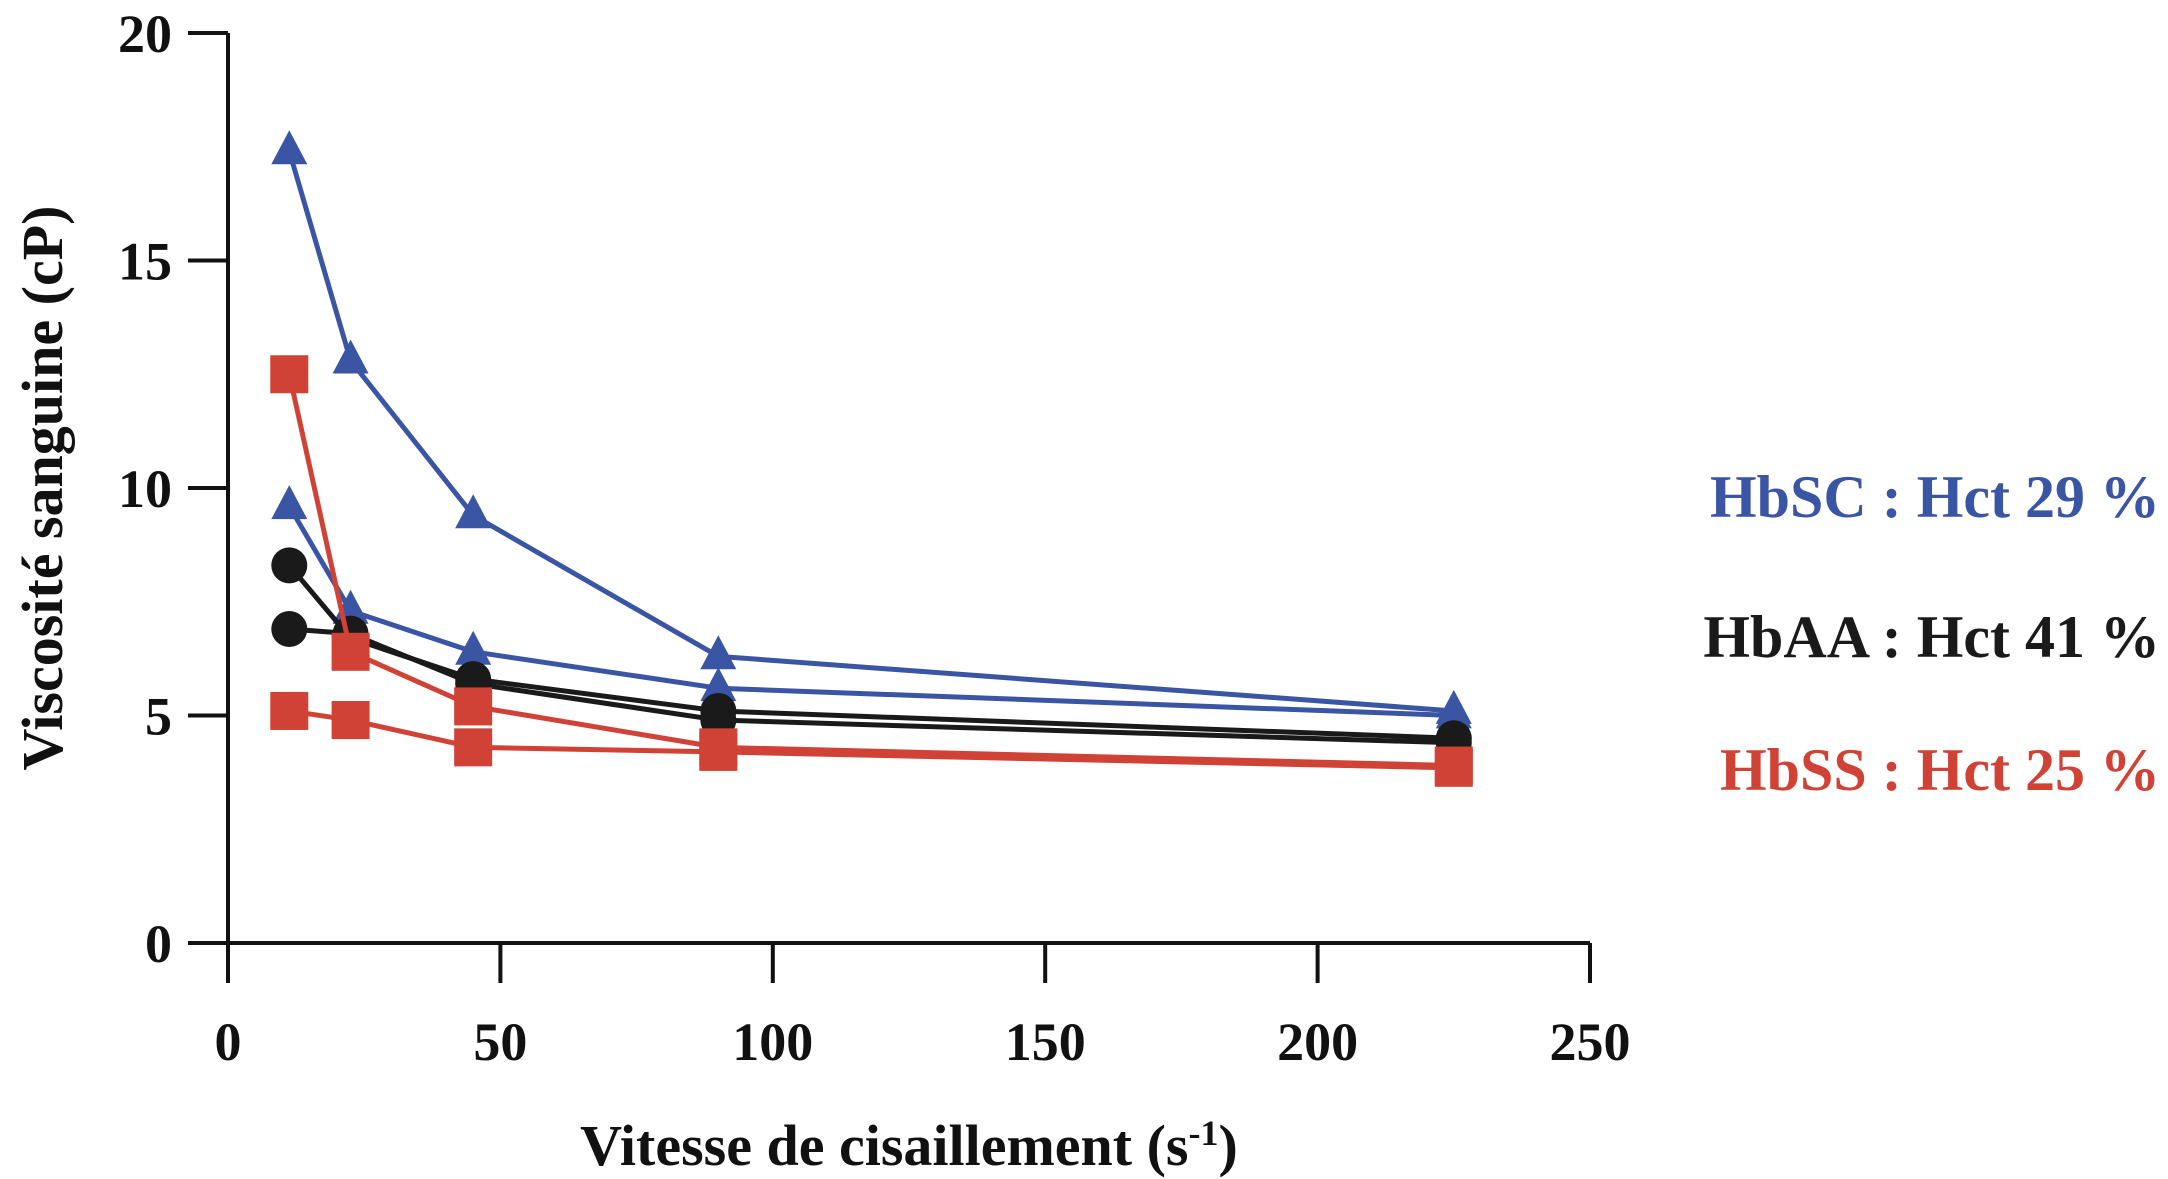 Image resolution: width=2168 pixels, height=1179 pixels. Describe the element at coordinates (1045, 1042) in the screenshot. I see `x-tick-label: 150` at that location.